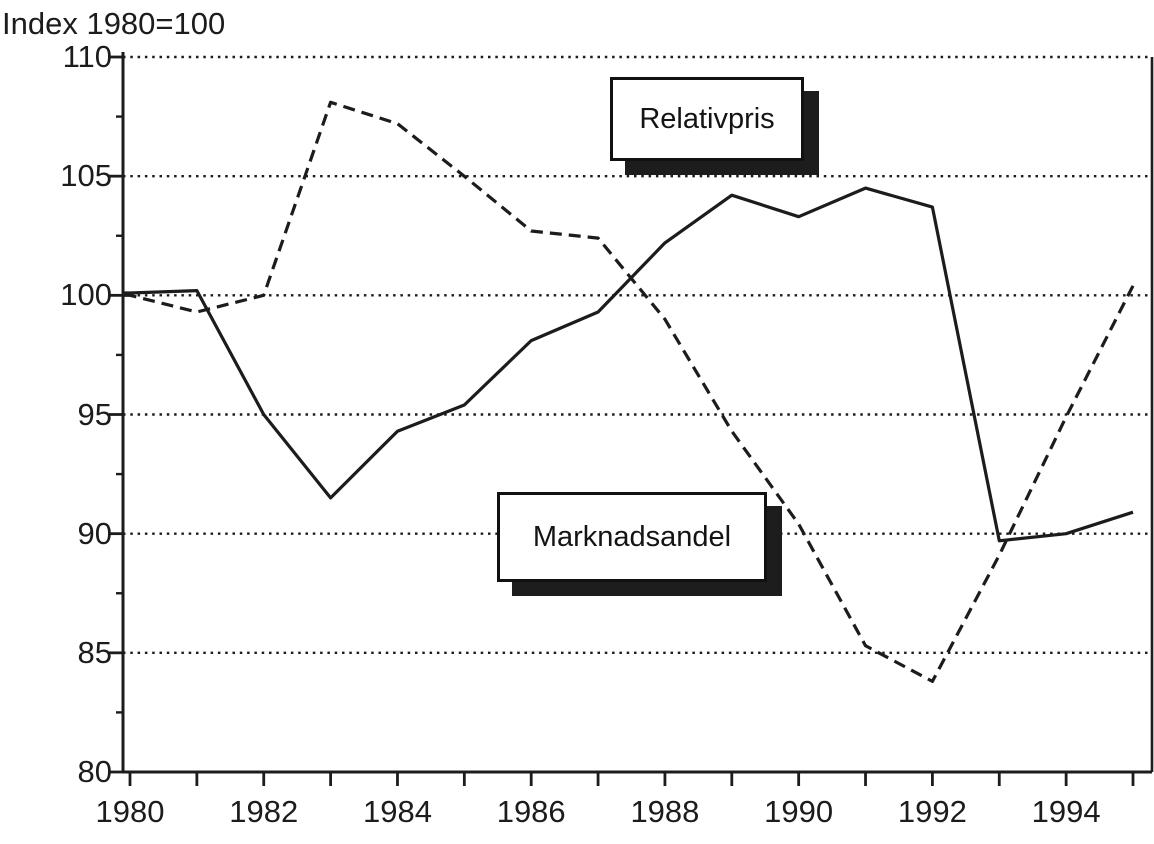 The height and width of the screenshot is (844, 1154). I want to click on relativpris-label: Relativpris, so click(707, 118).